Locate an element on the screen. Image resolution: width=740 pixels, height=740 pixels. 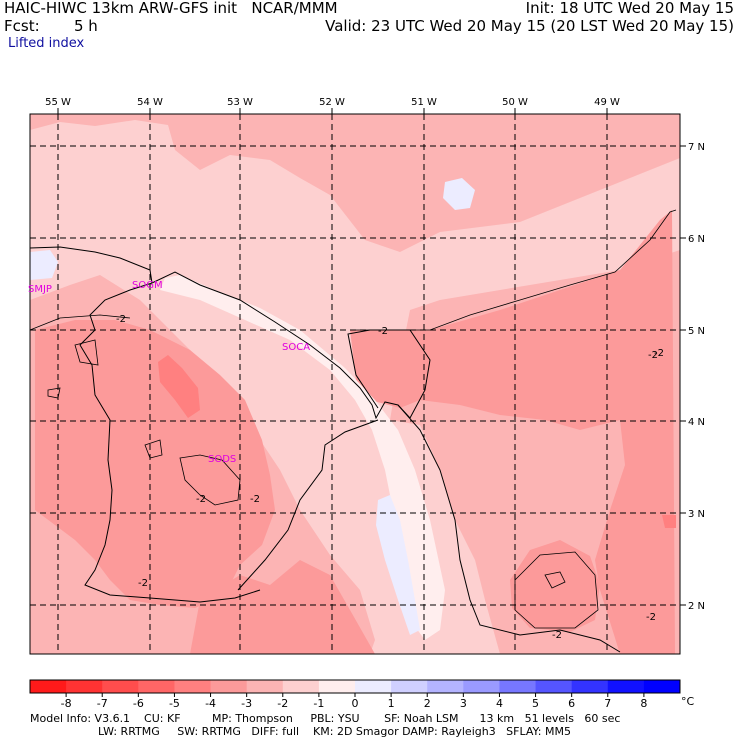
station-sogm: SOGM is located at coordinates (147, 285).